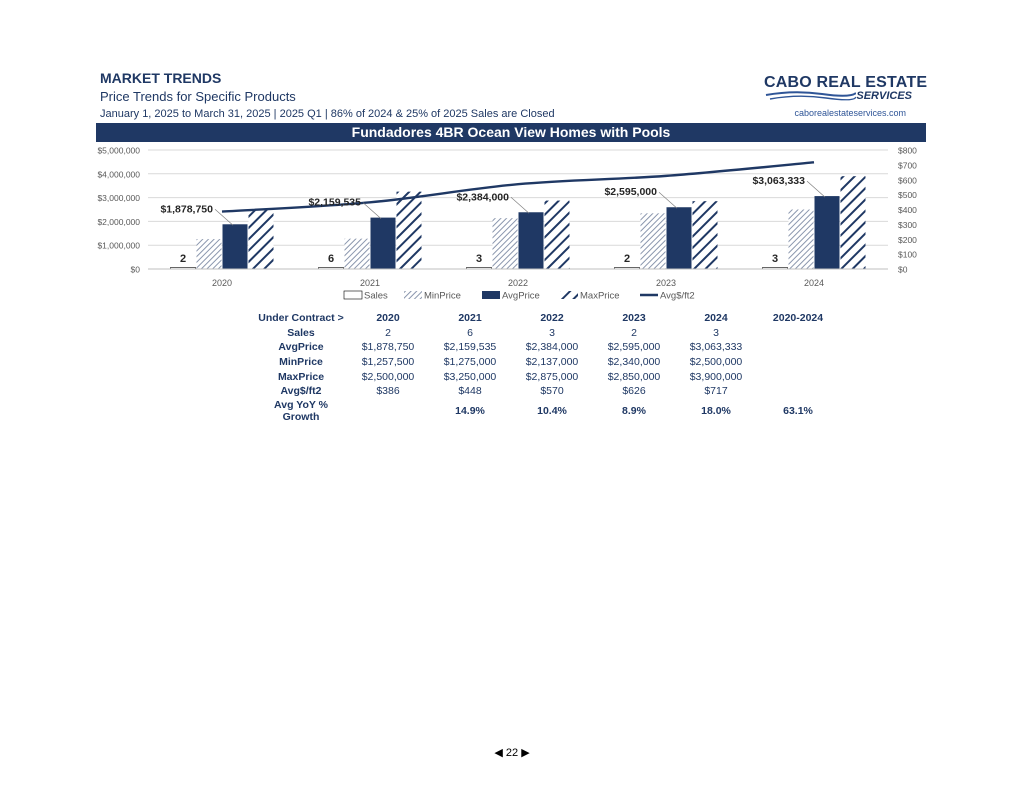  What do you see at coordinates (136, 270) in the screenshot?
I see `y-tick-label: $0` at bounding box center [136, 270].